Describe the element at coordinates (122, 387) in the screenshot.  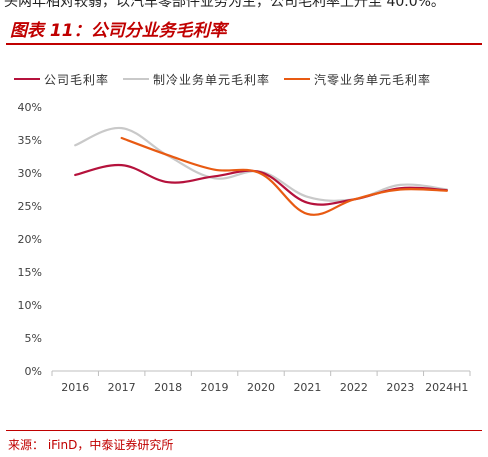
I see `x-tick-label: 2017` at that location.